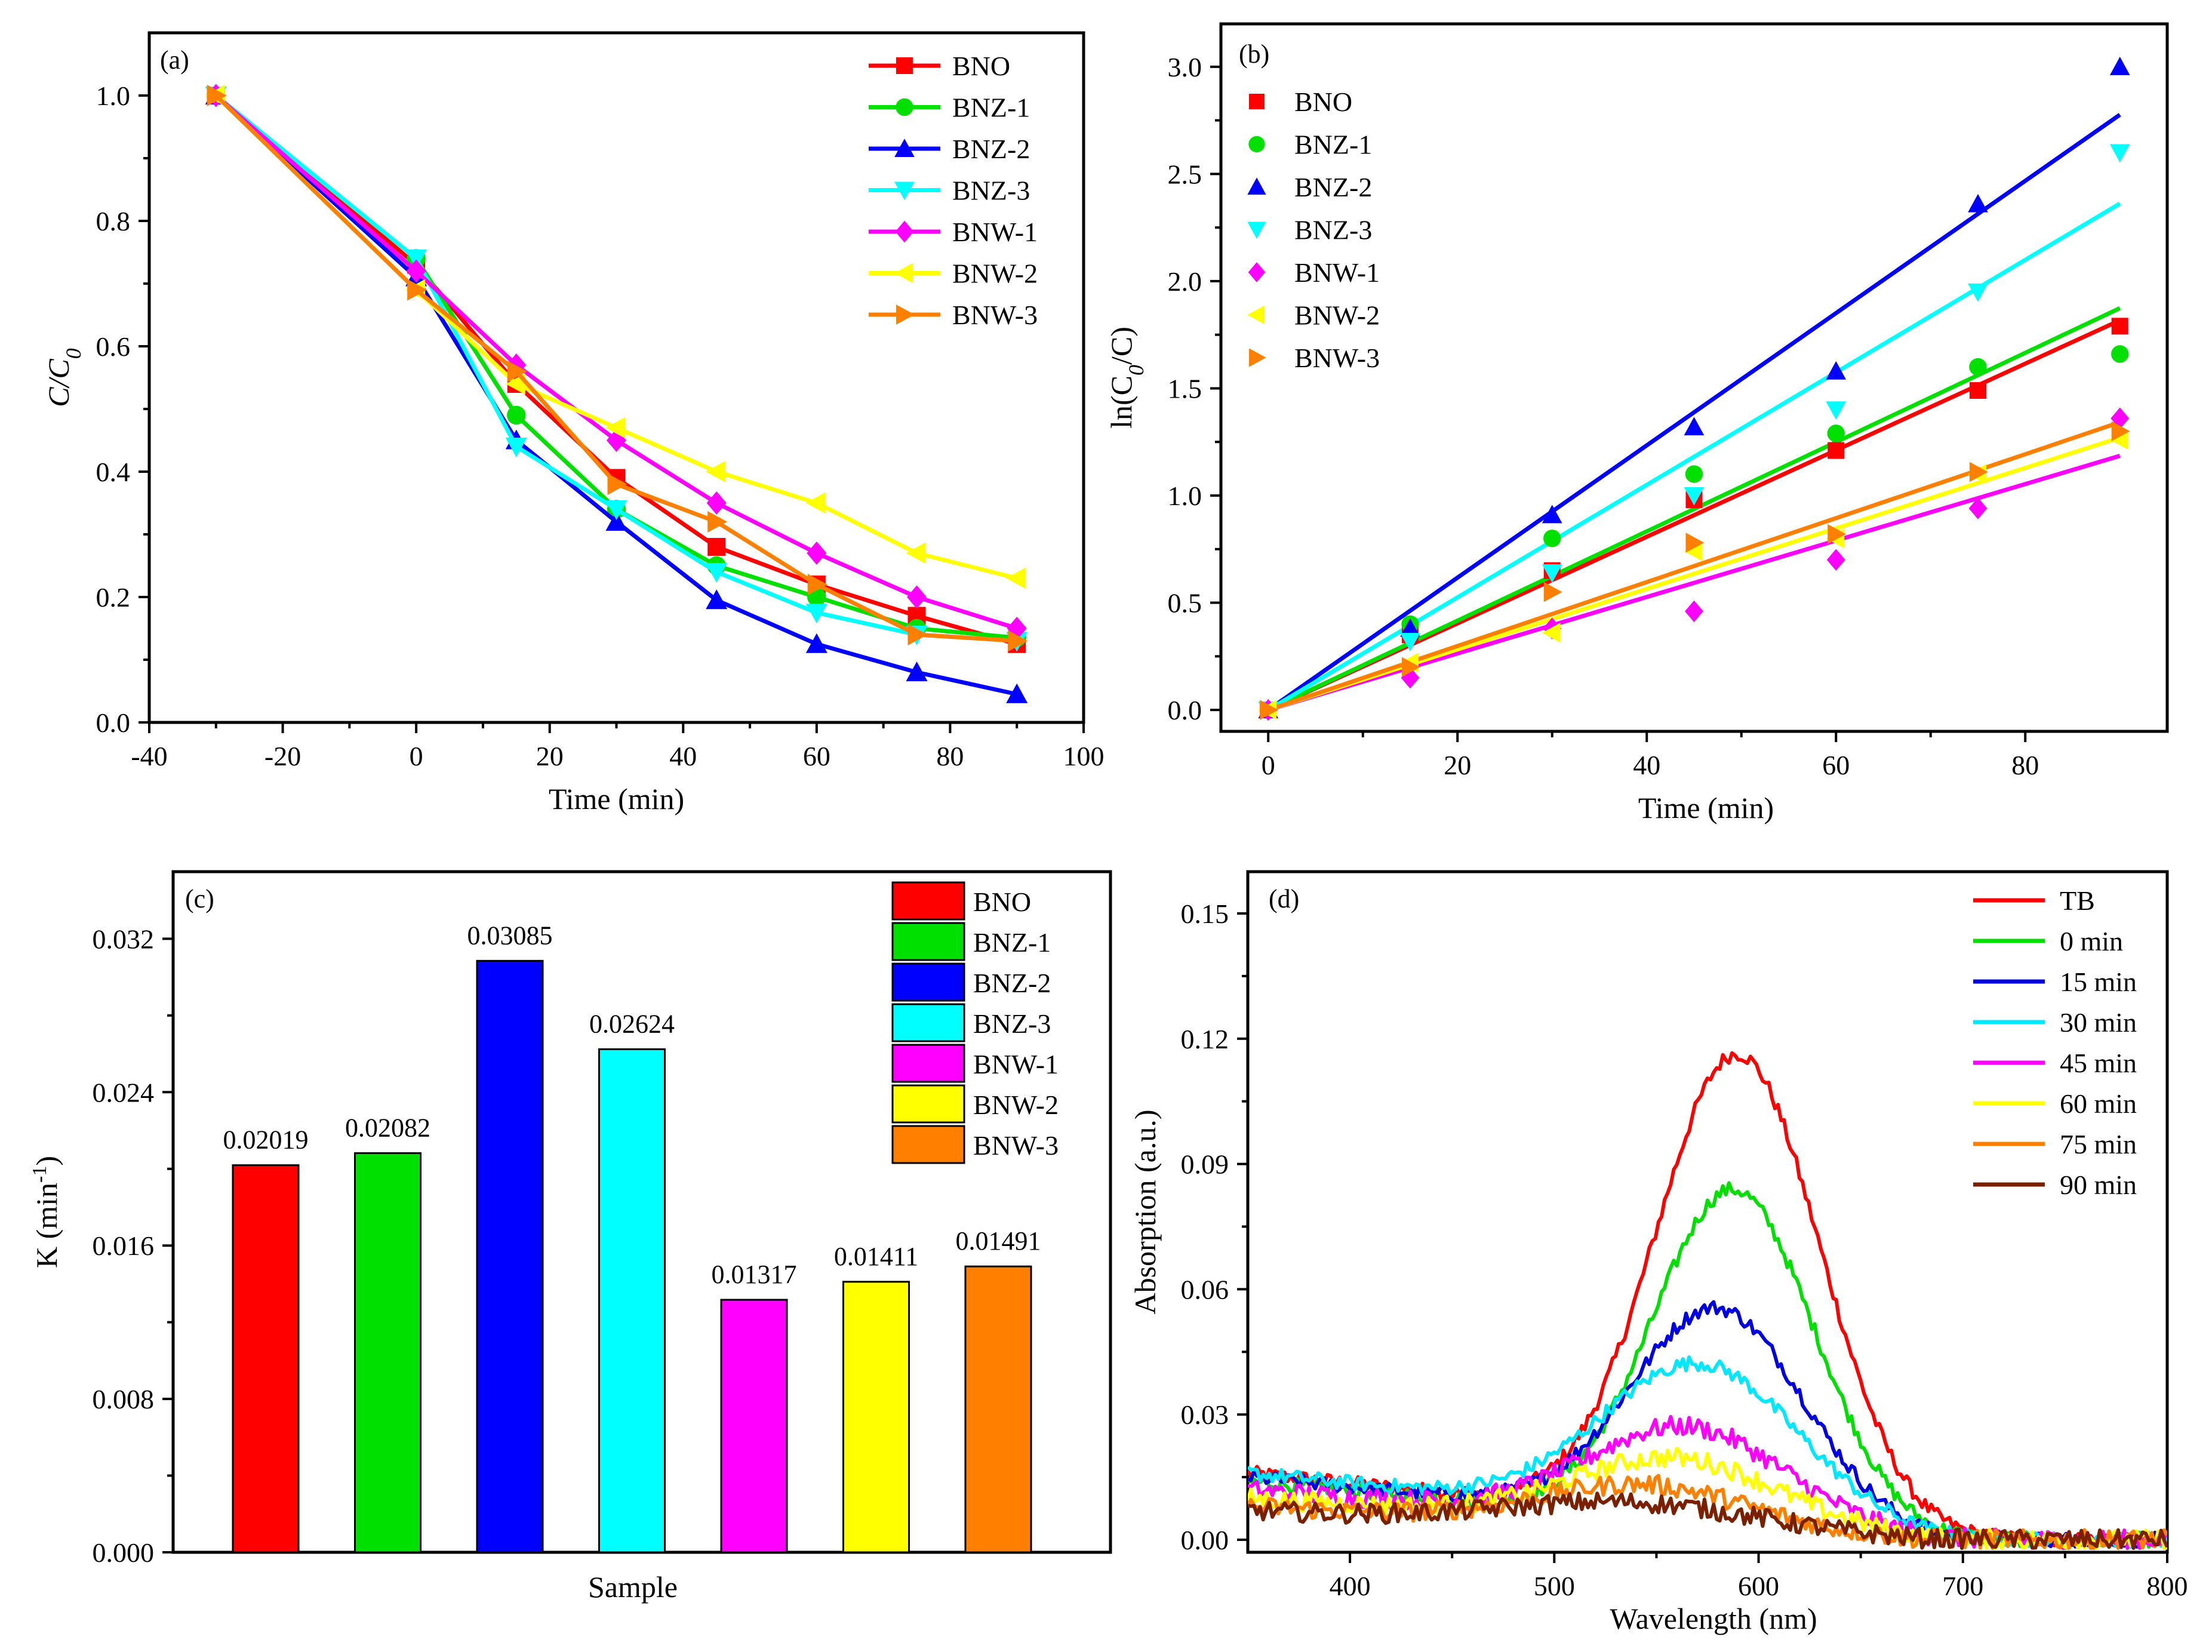 The width and height of the screenshot is (2212, 1652). What do you see at coordinates (1126, 378) in the screenshot?
I see `y-axis-title: ln(C0/C)` at bounding box center [1126, 378].